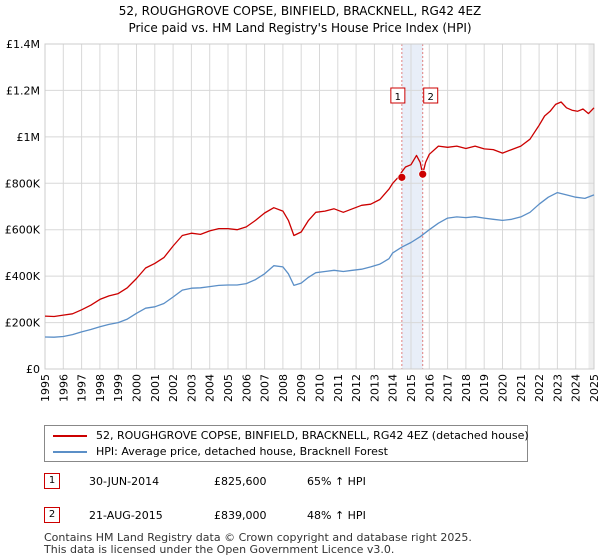 This screenshot has width=600, height=560. I want to click on y-tick-label: £1M, so click(29, 137).